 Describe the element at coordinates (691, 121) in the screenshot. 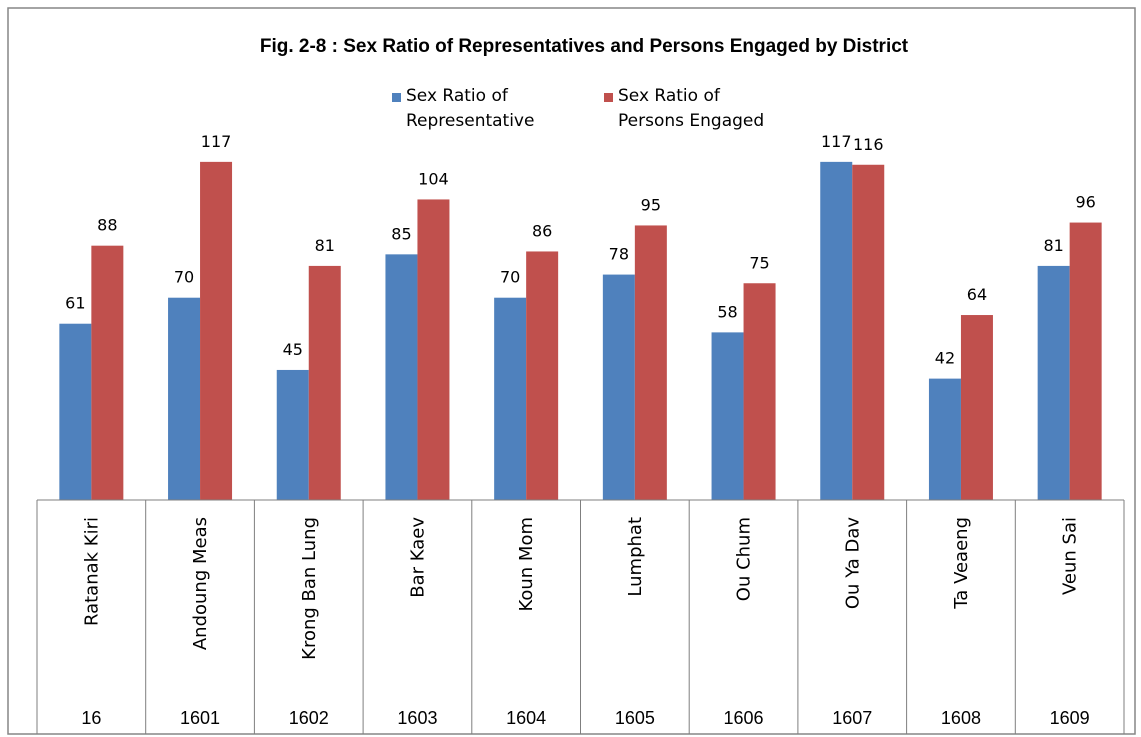

I see `legend-label-2: Persons Engaged` at that location.